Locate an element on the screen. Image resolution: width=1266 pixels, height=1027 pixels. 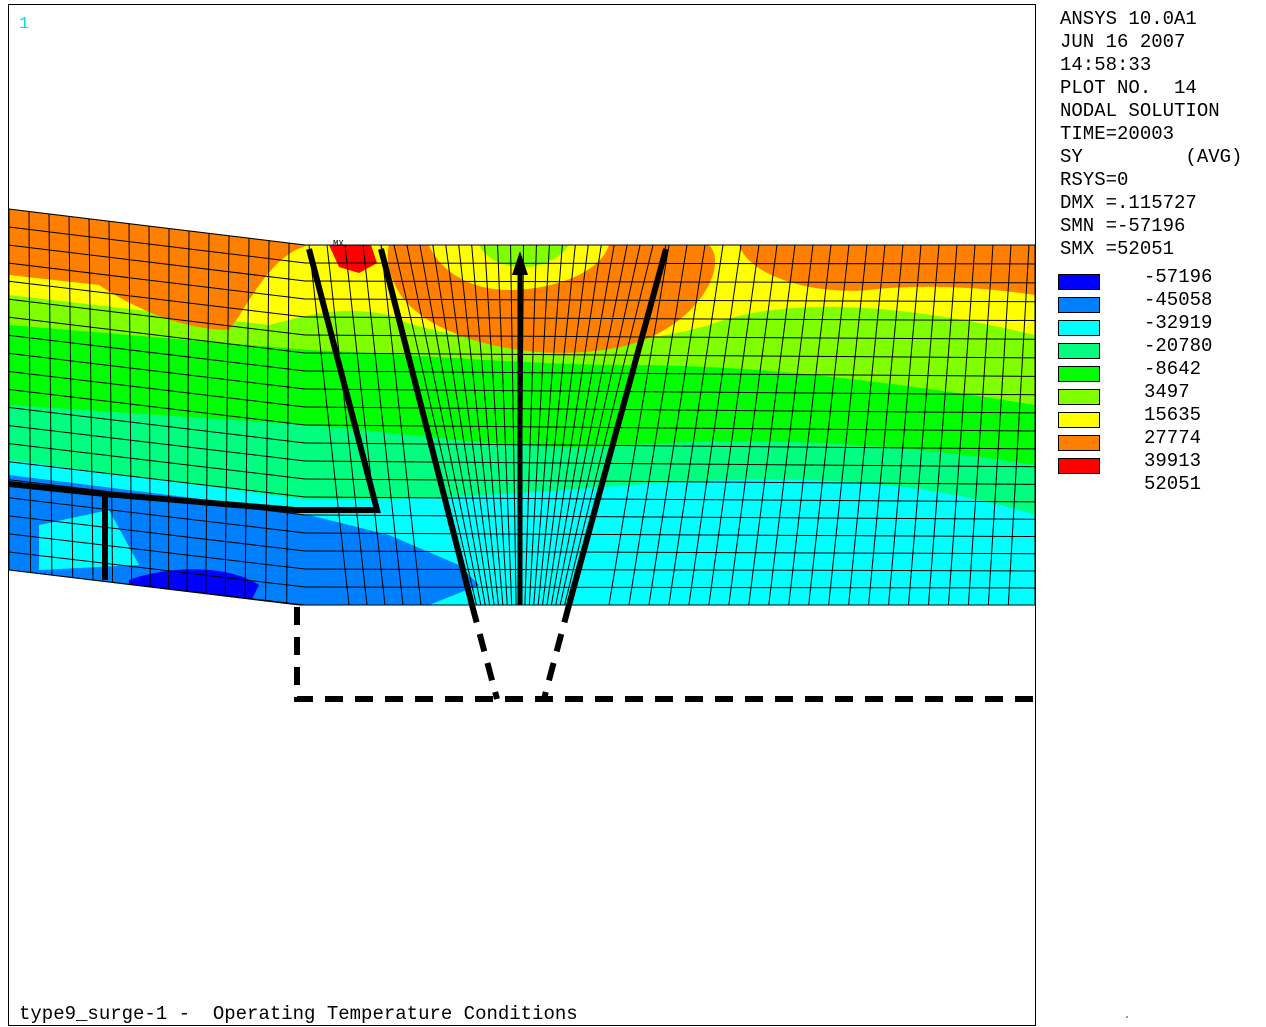
info-line: SMN =-57196 is located at coordinates (1123, 226).